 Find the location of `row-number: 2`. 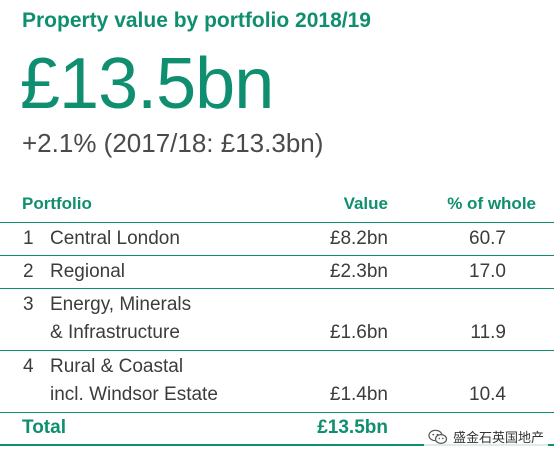

row-number: 2 is located at coordinates (28, 271).